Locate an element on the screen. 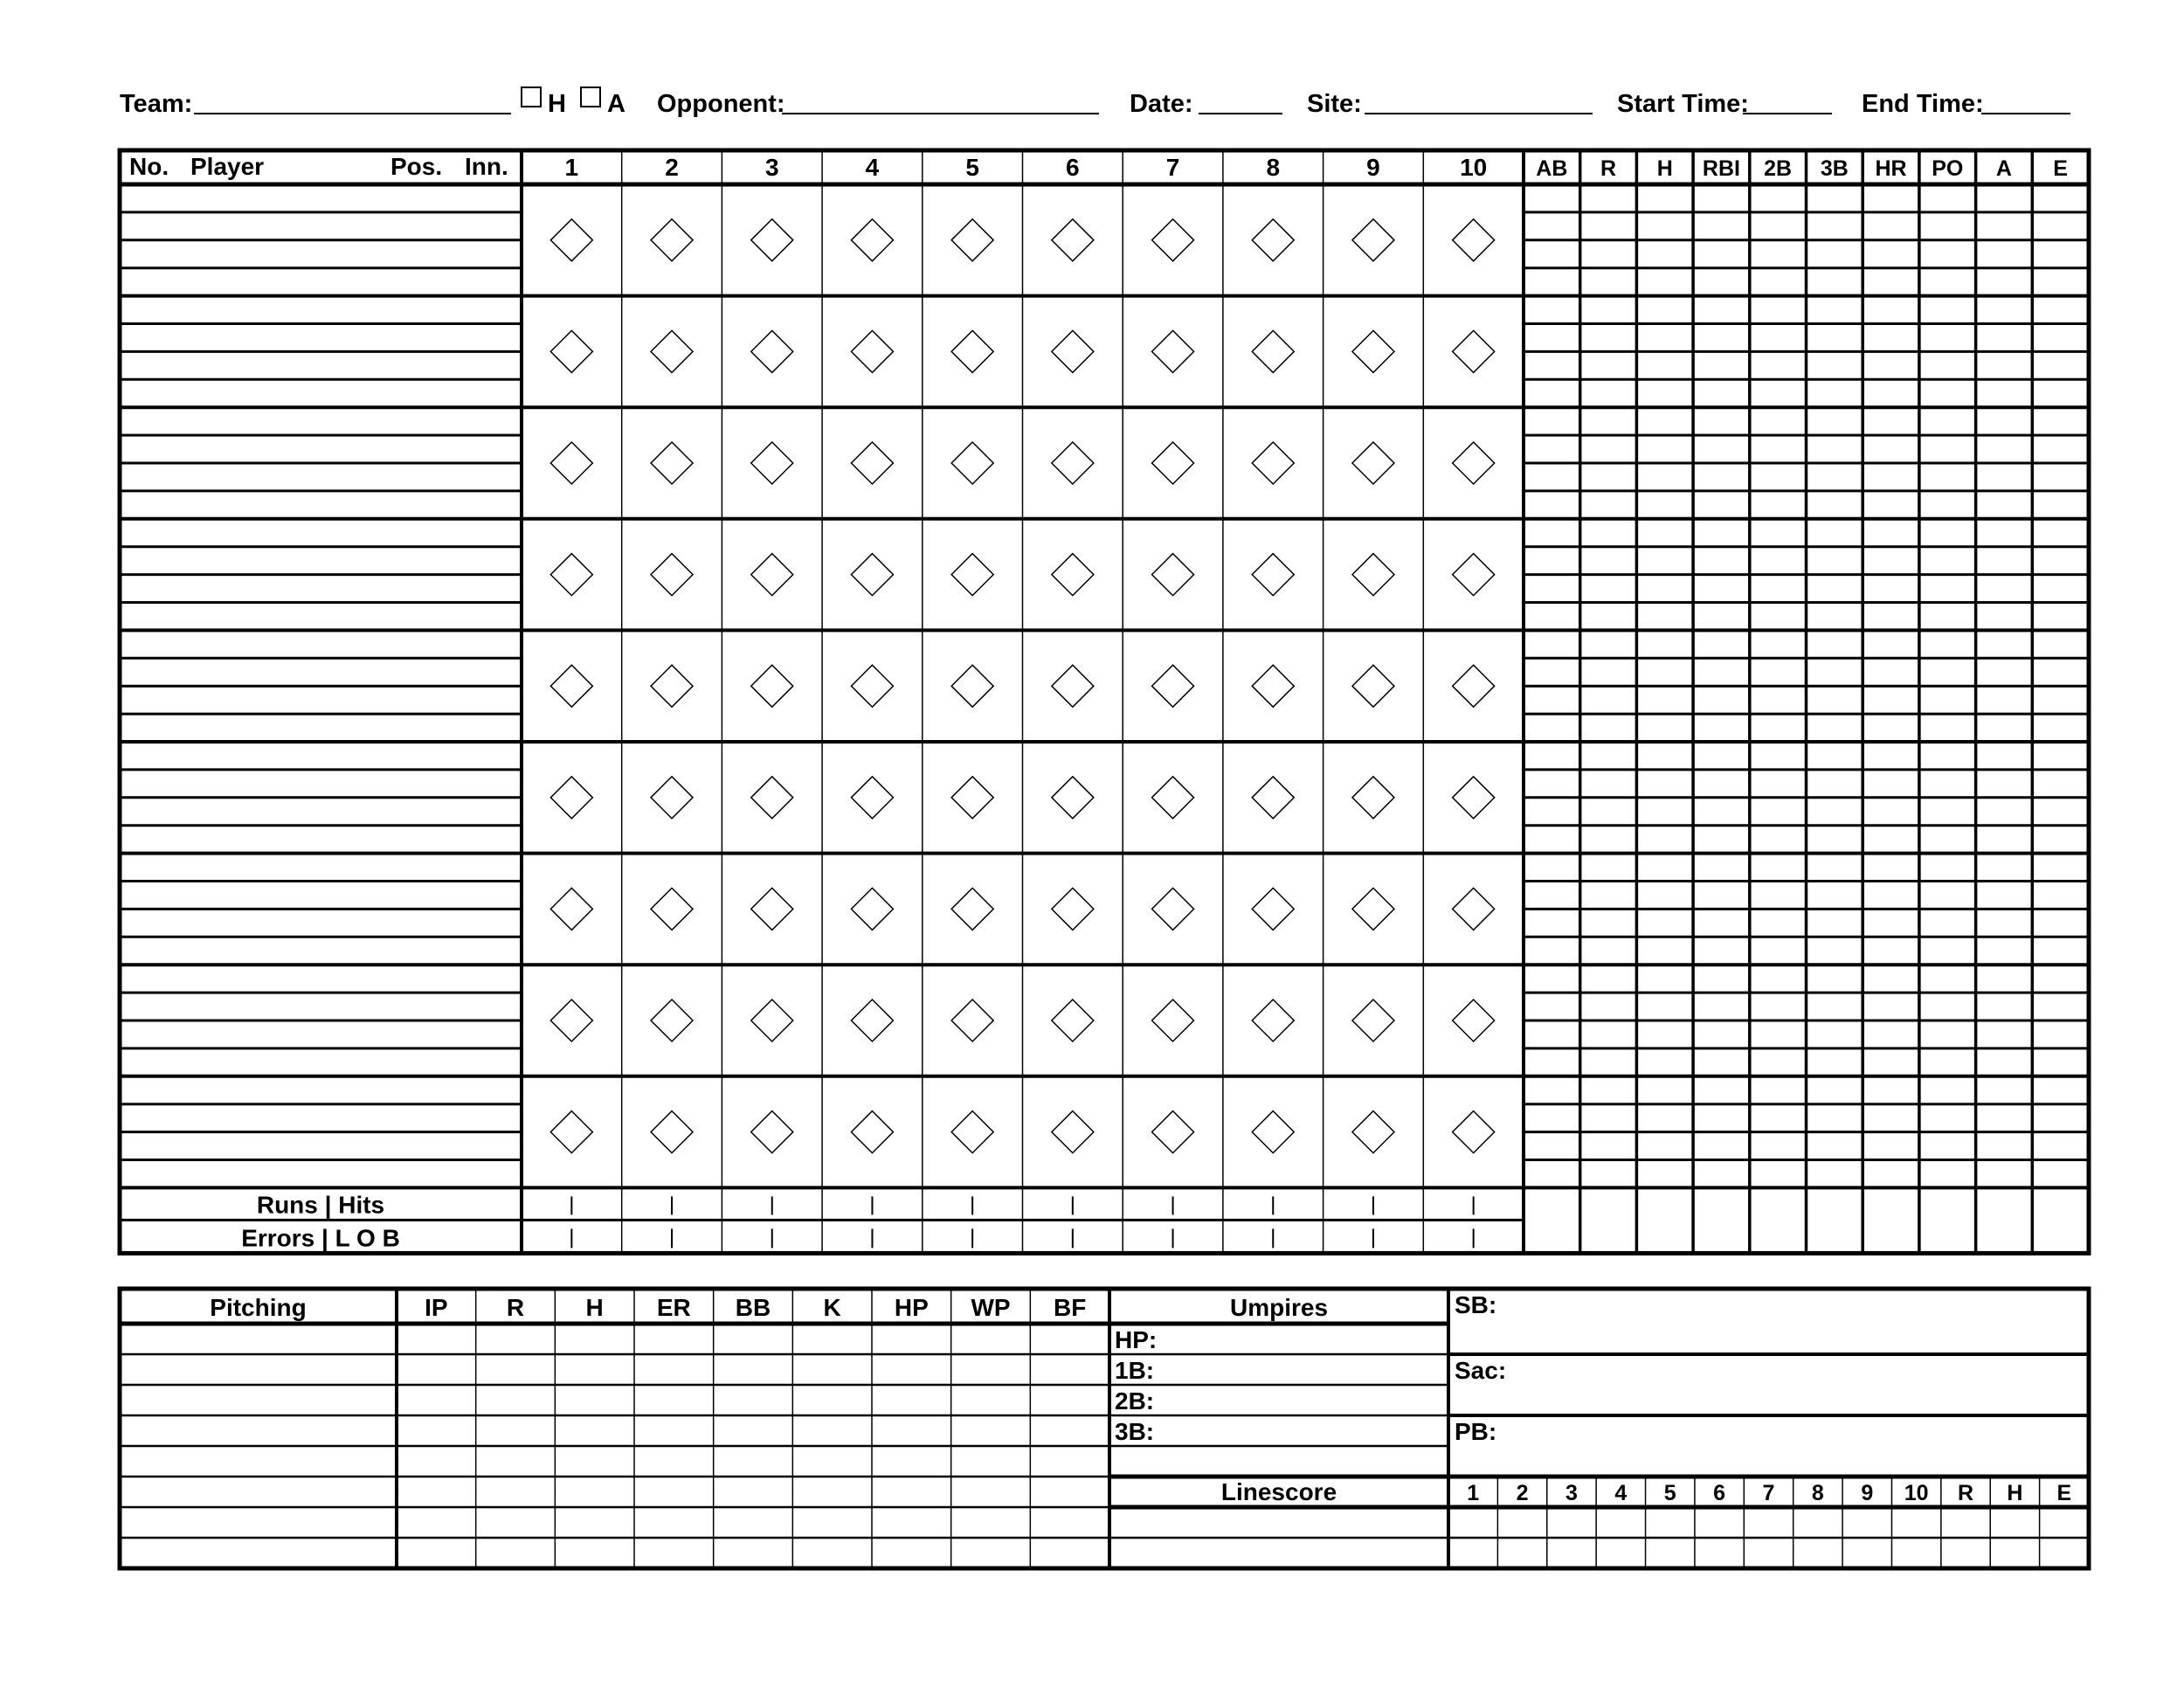 This screenshot has height=1688, width=2184. umpire-hp-field is located at coordinates (1305, 1339).